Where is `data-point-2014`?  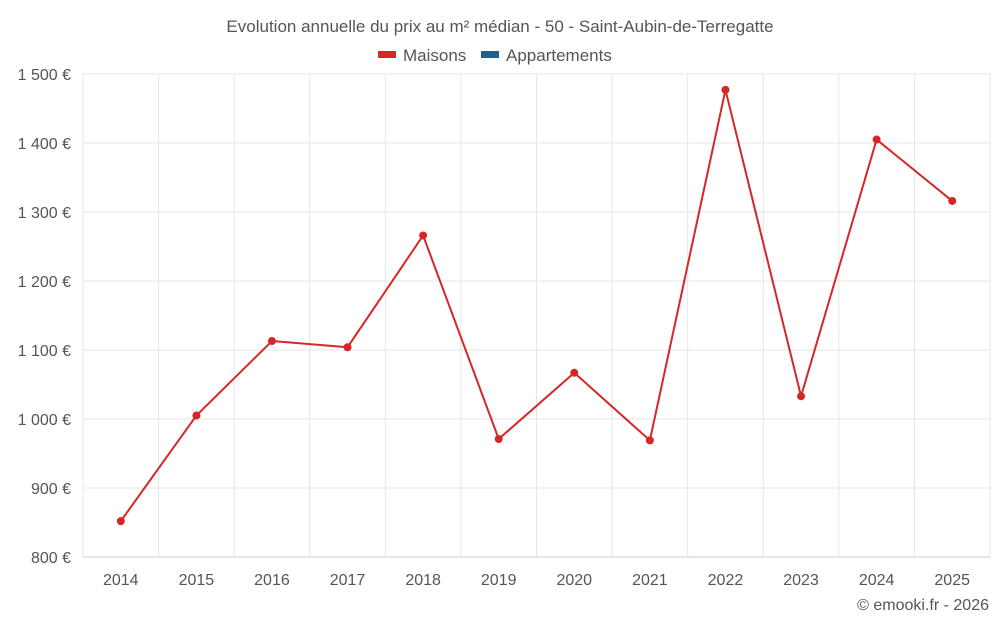 data-point-2014 is located at coordinates (120, 521).